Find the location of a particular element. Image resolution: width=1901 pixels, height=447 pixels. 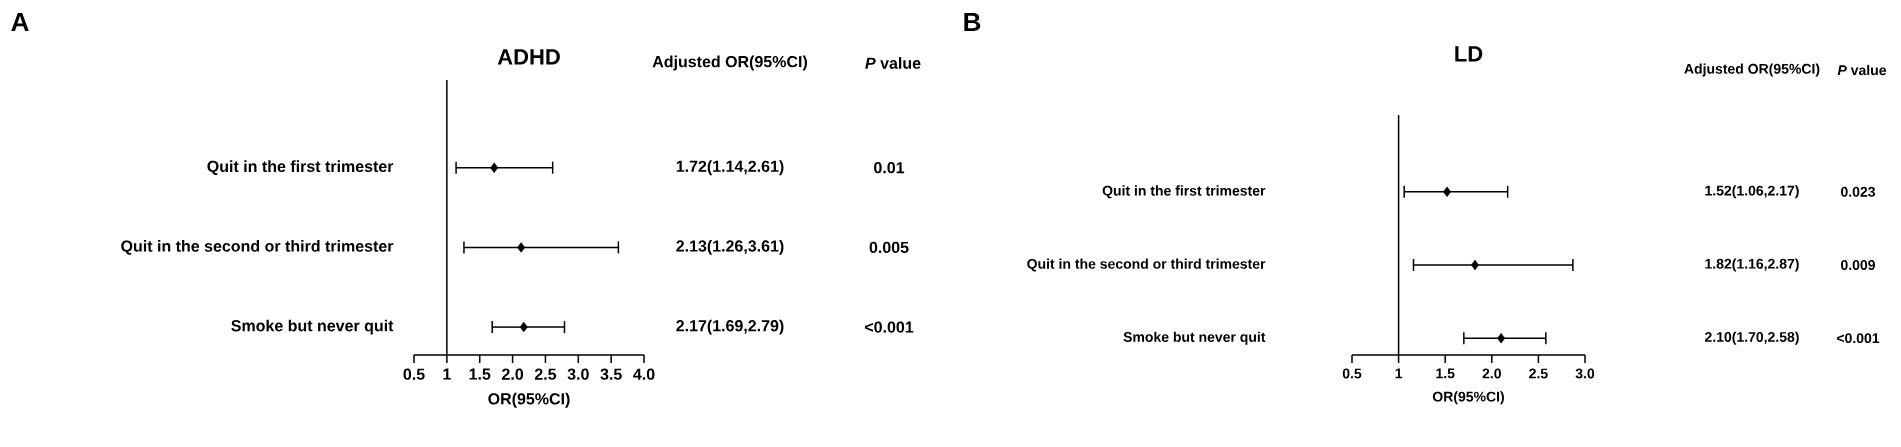

text: 0.01 is located at coordinates (889, 168).